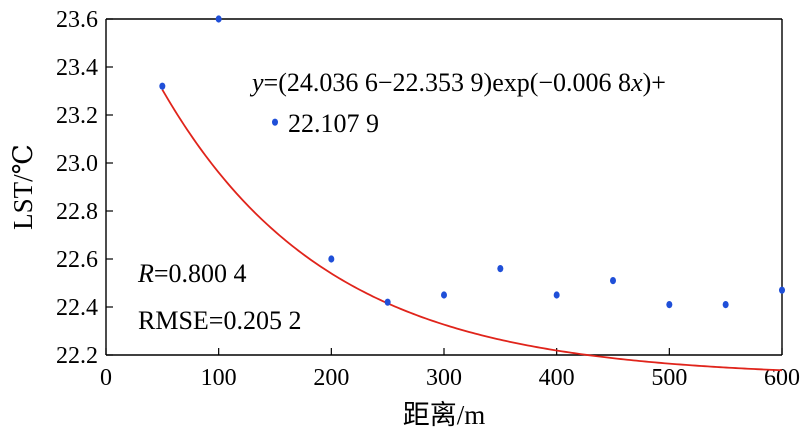 This screenshot has height=437, width=806. What do you see at coordinates (77, 260) in the screenshot?
I see `y-tick-label: 22.6` at bounding box center [77, 260].